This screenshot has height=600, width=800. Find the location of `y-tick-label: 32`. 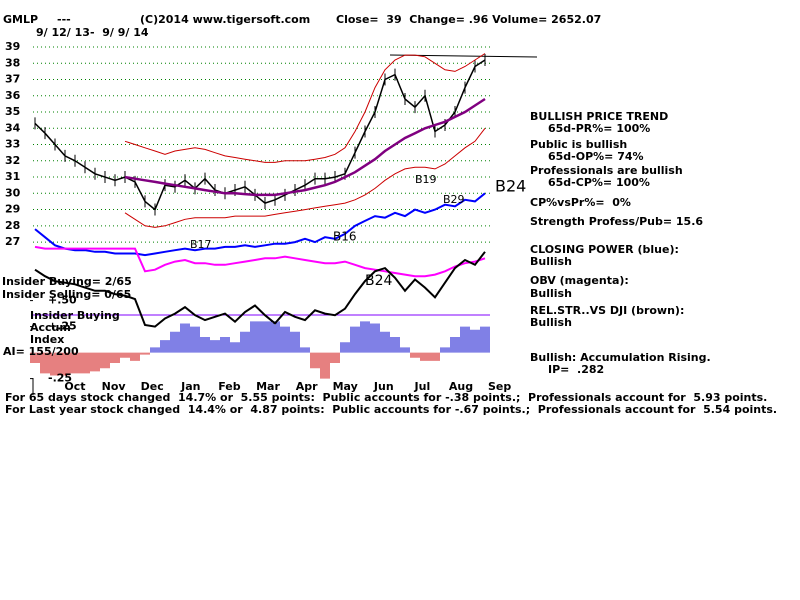

y-tick-label: 32 is located at coordinates (12, 160).